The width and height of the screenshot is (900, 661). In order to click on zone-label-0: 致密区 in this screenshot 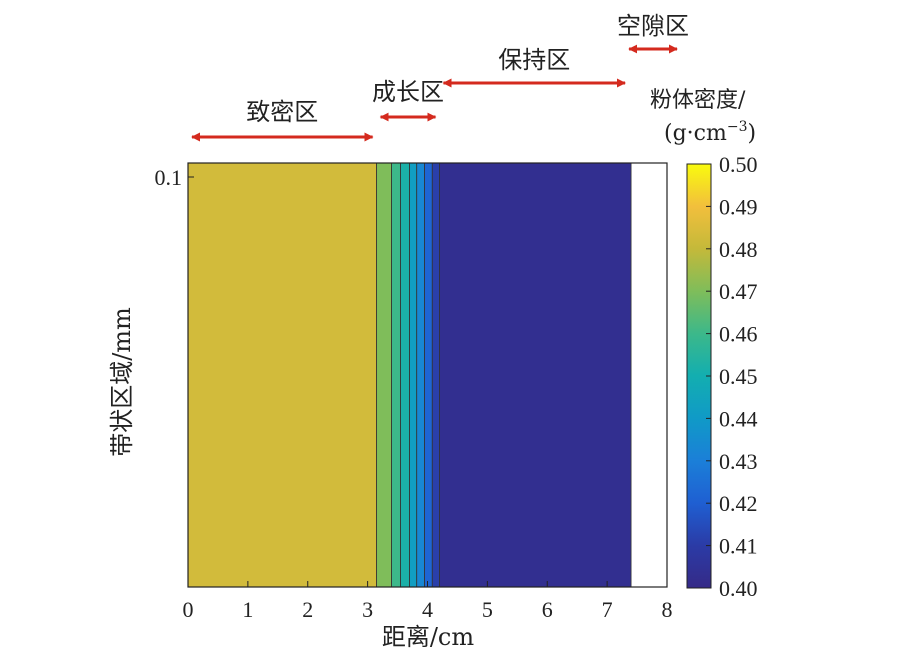, I will do `click(282, 112)`.